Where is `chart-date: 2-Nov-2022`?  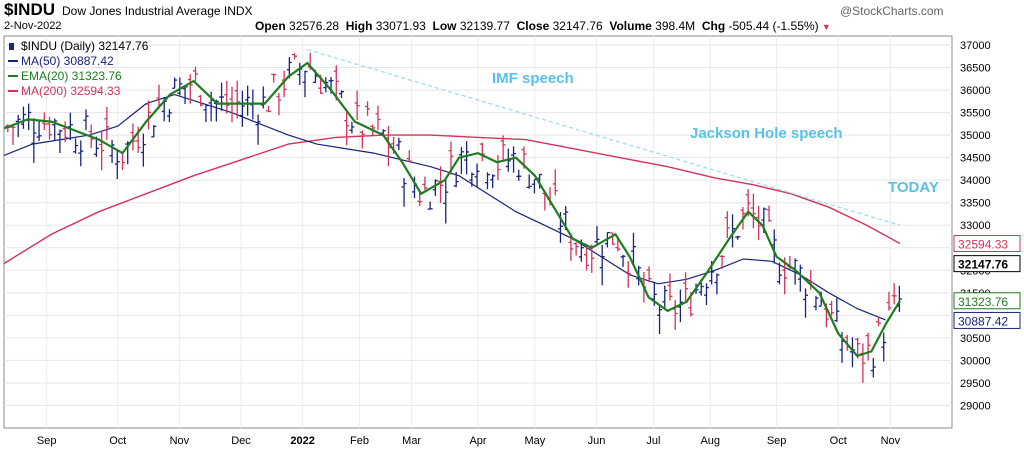
chart-date: 2-Nov-2022 is located at coordinates (33, 26).